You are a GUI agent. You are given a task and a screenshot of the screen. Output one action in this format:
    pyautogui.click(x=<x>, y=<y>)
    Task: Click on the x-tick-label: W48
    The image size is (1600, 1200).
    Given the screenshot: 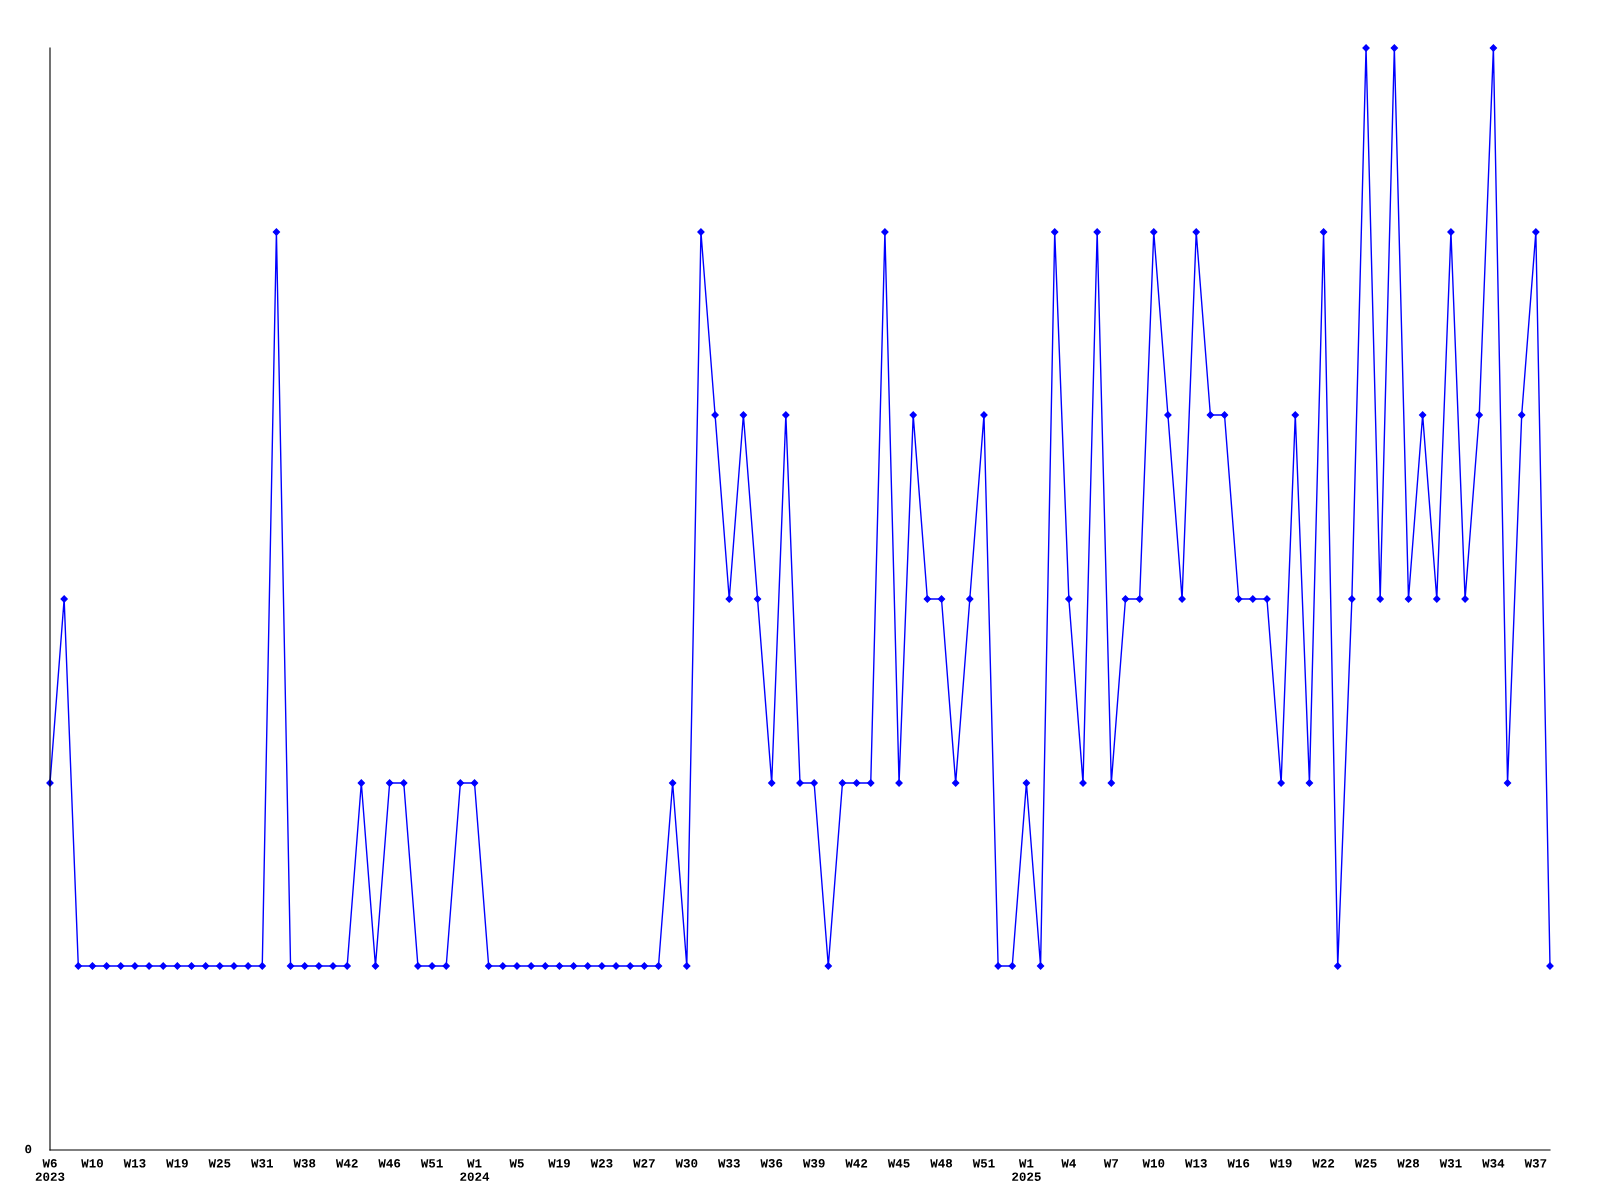 What is the action you would take?
    pyautogui.click(x=941, y=1163)
    